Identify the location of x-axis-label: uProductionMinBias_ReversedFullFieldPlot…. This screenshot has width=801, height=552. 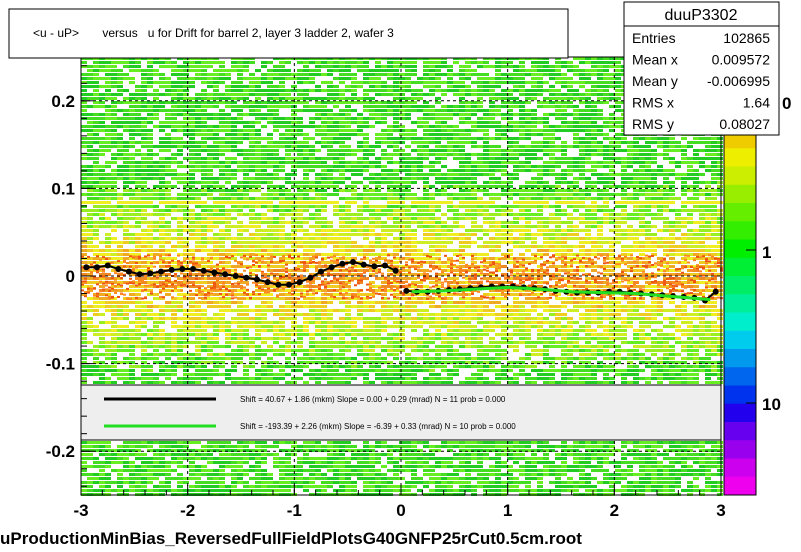
(291, 538).